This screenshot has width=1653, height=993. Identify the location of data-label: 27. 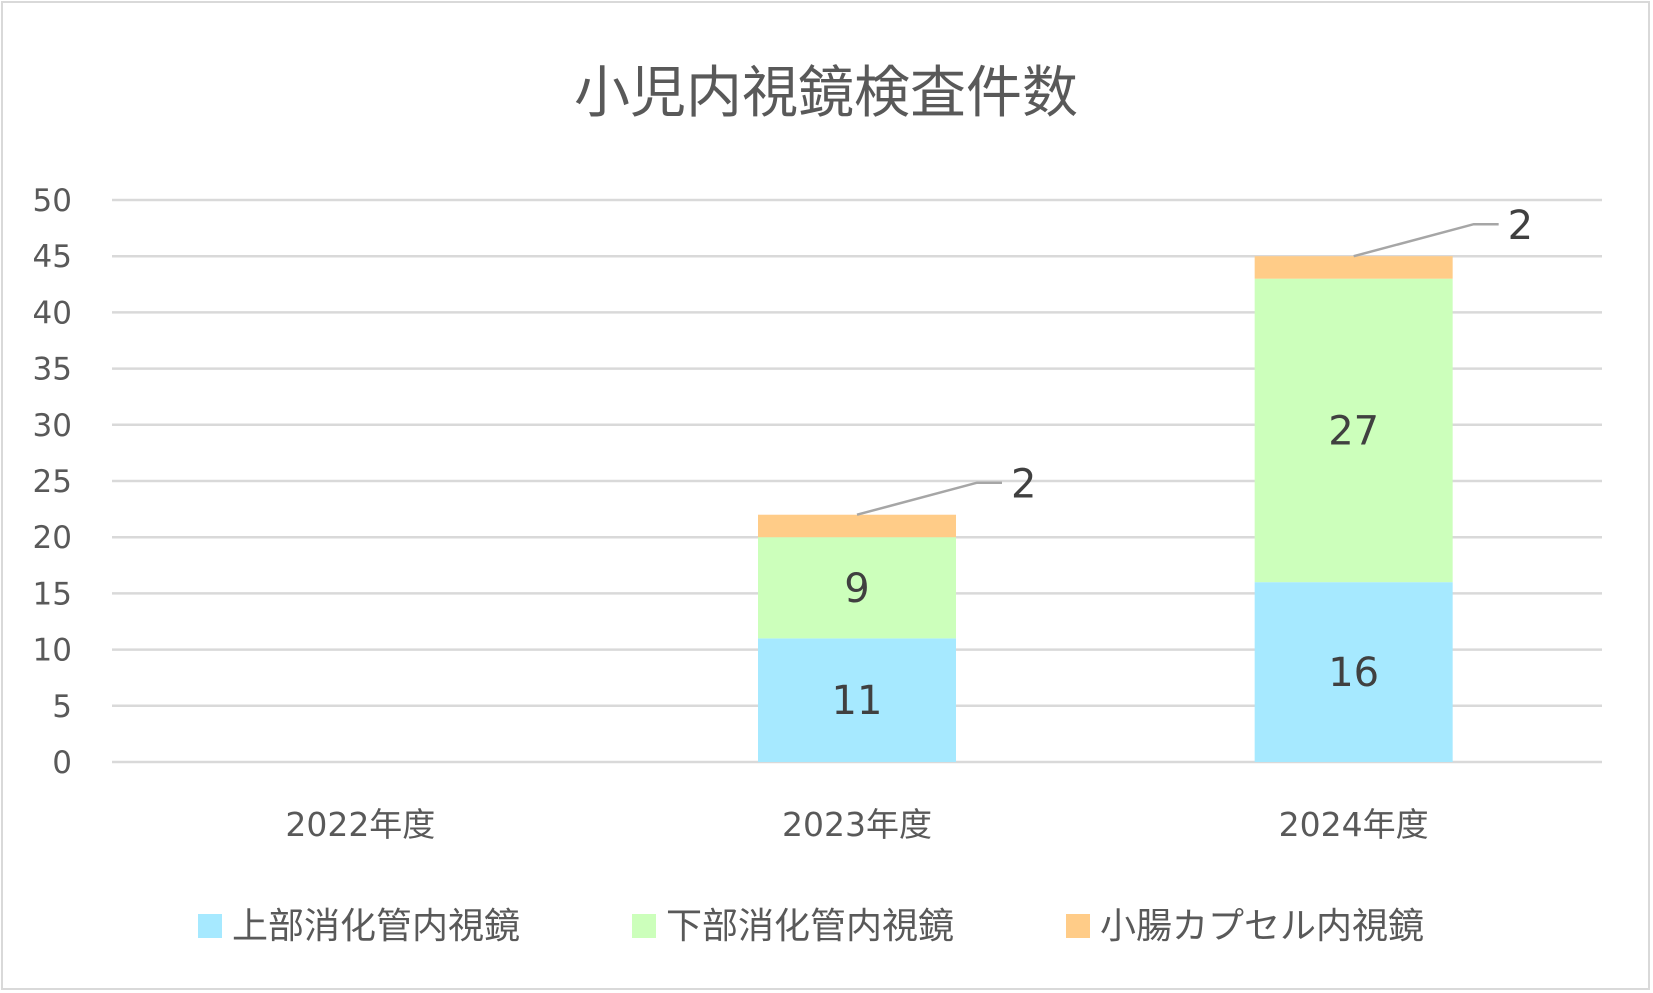
(1353, 431).